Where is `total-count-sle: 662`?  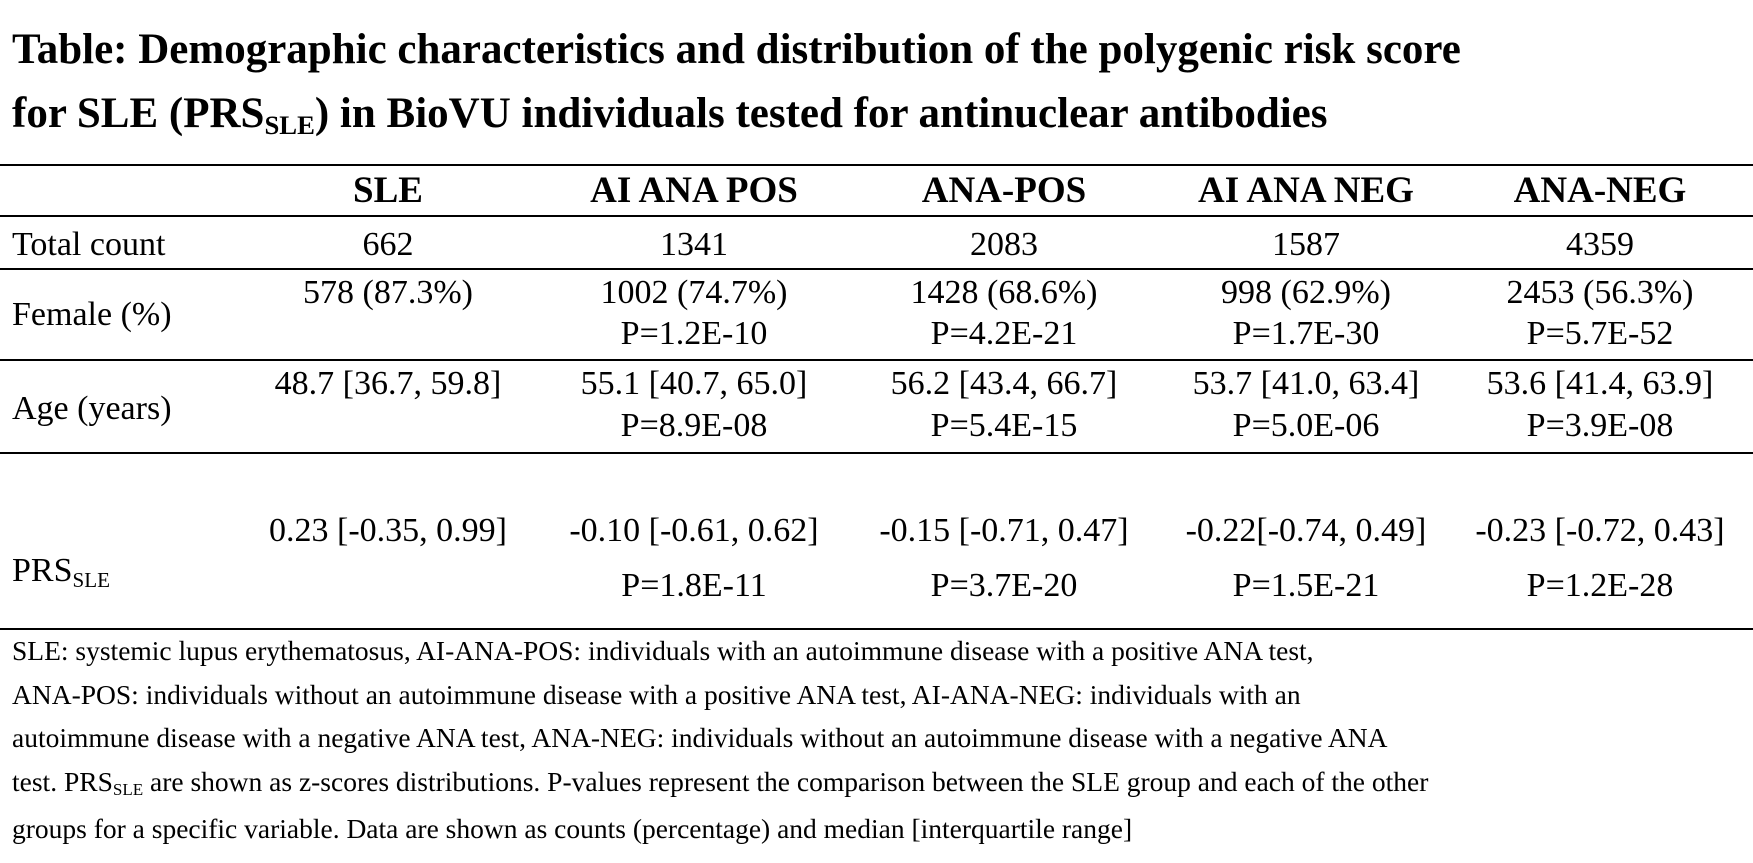
total-count-sle: 662 is located at coordinates (388, 244).